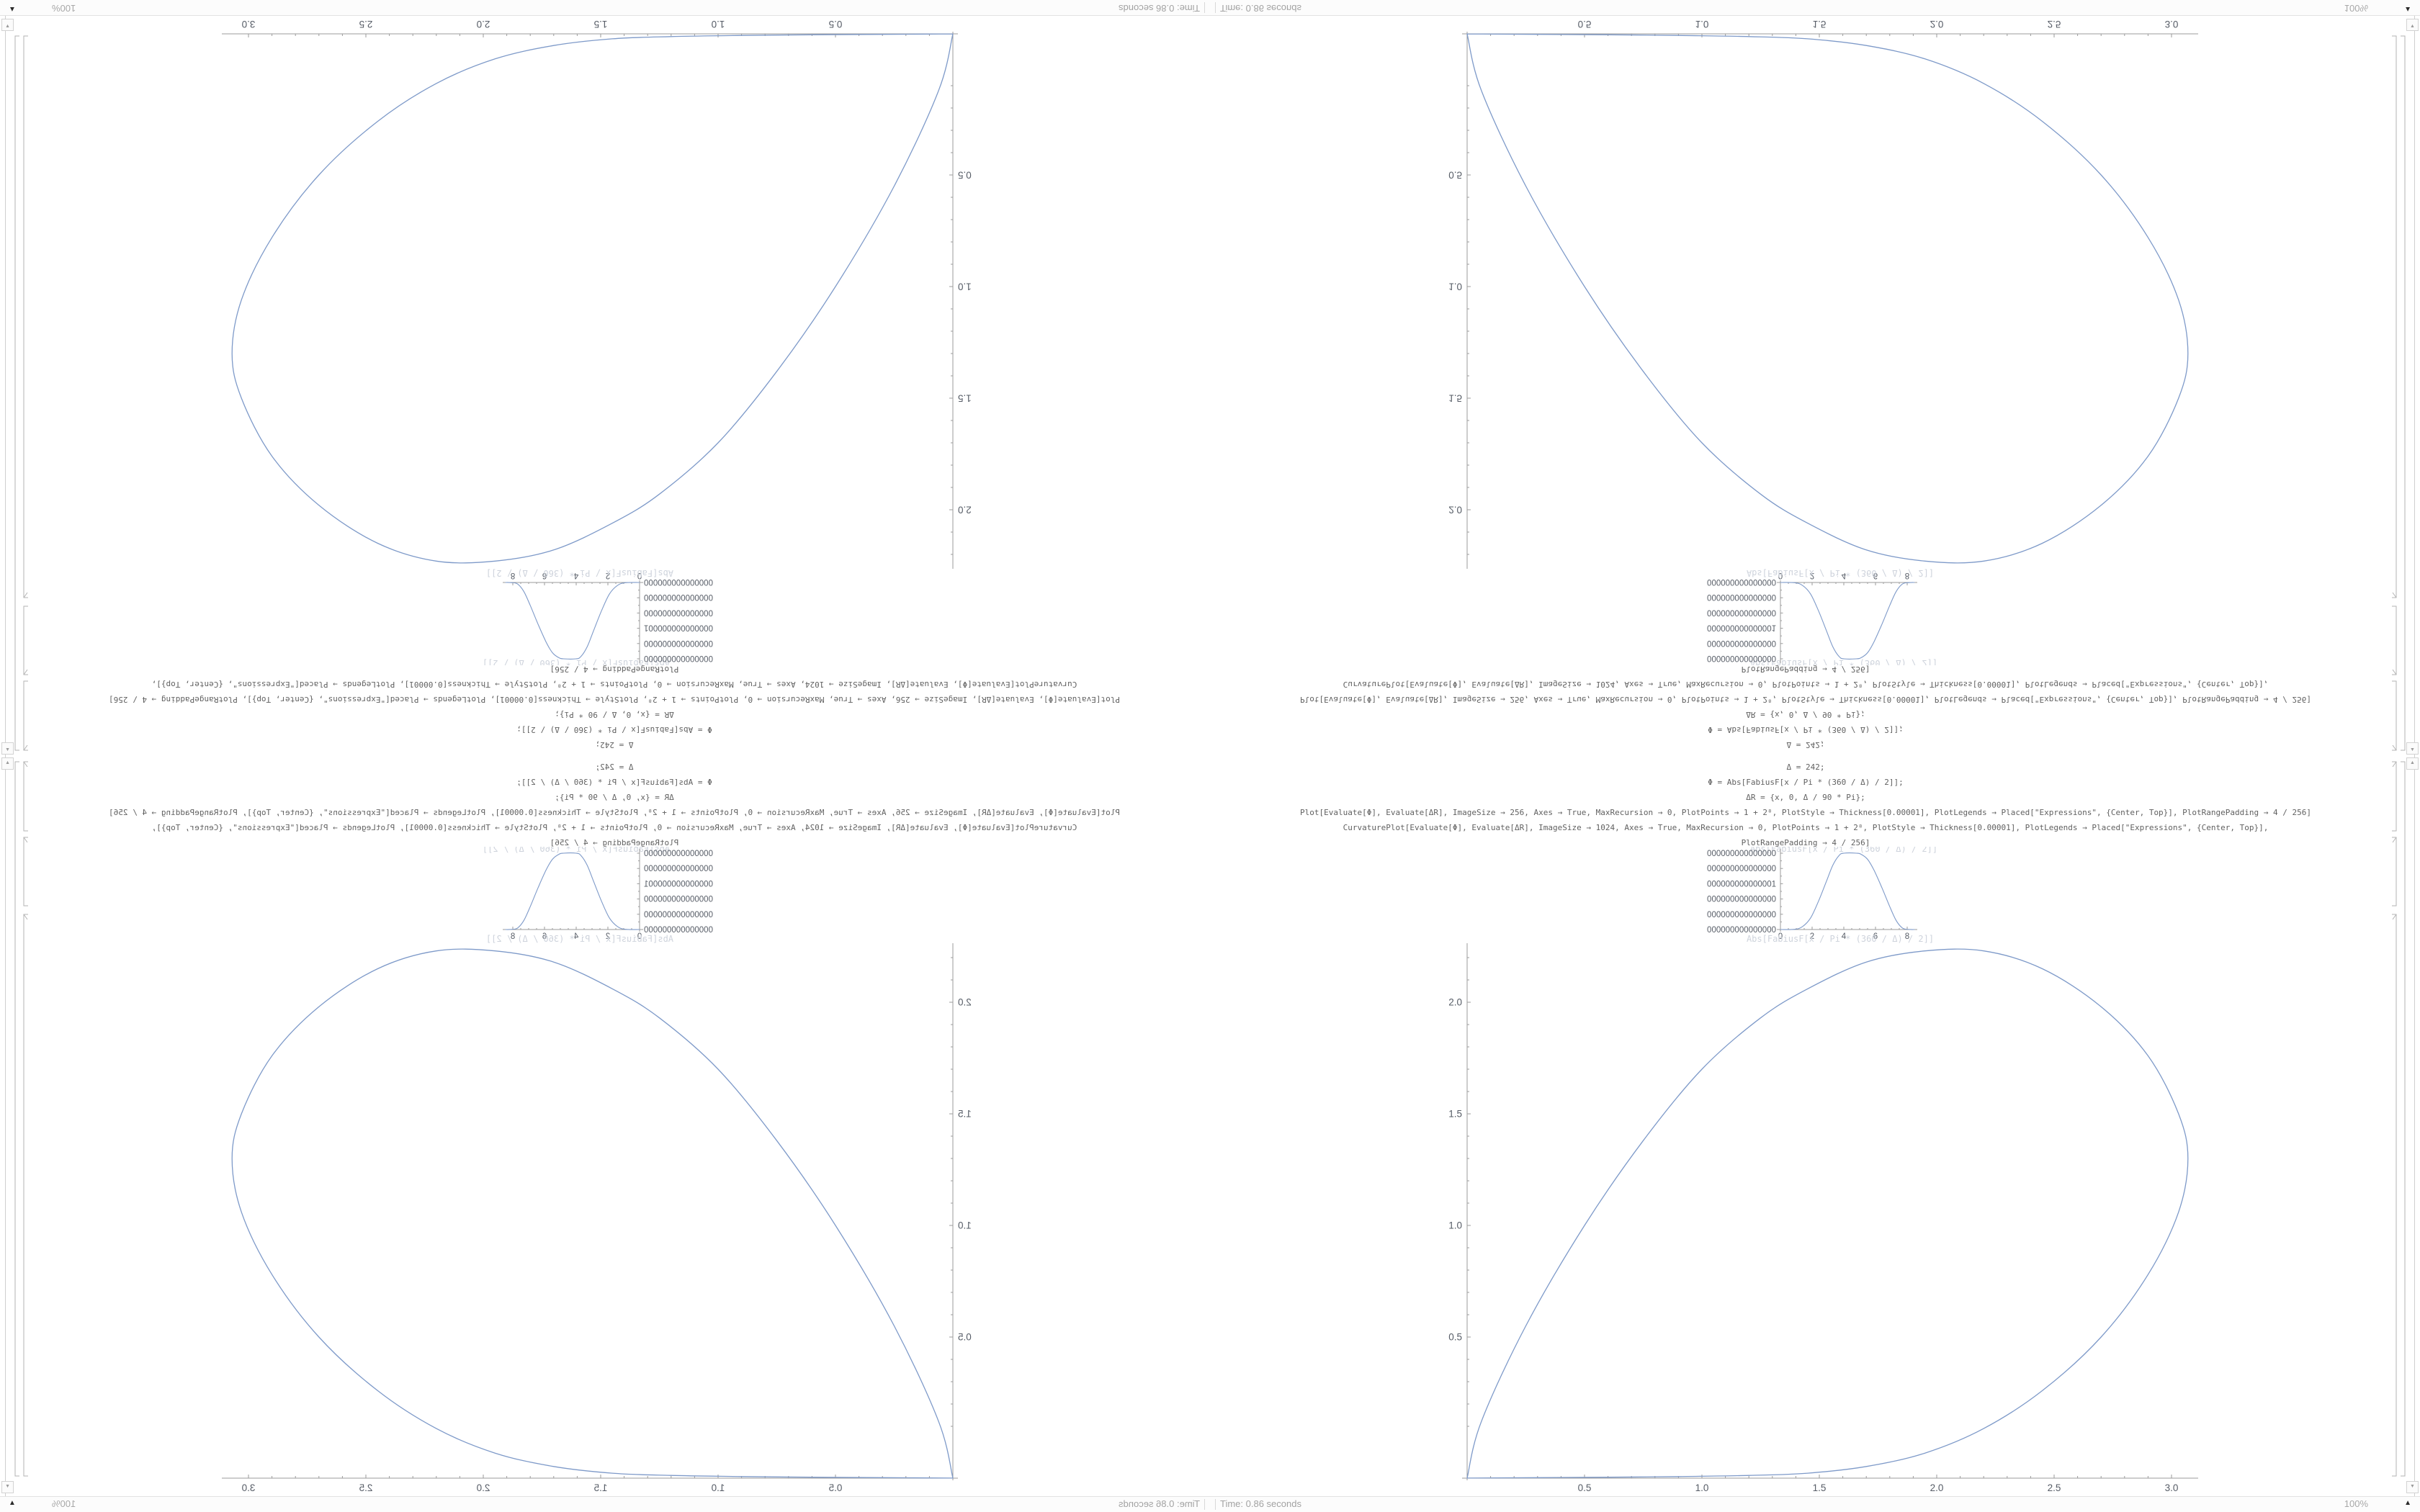 This screenshot has width=2420, height=1512. Describe the element at coordinates (366, 1487) in the screenshot. I see `svg-text: 2.5` at that location.